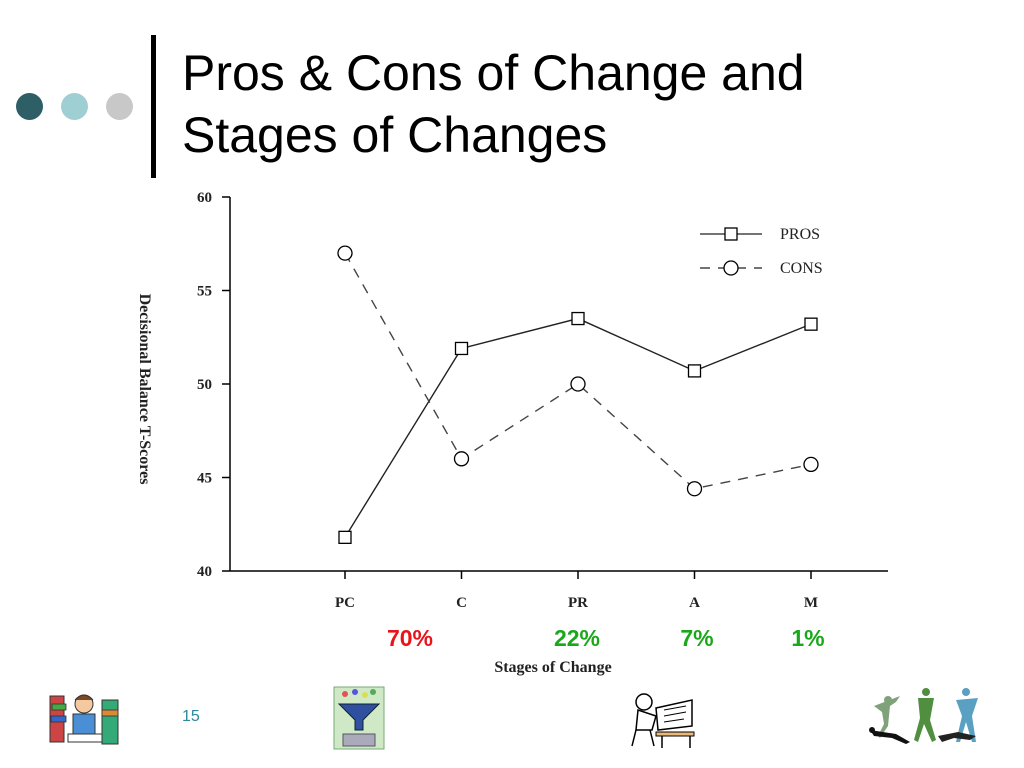 Image resolution: width=1024 pixels, height=768 pixels. I want to click on student-books-clipart-icon, so click(84, 719).